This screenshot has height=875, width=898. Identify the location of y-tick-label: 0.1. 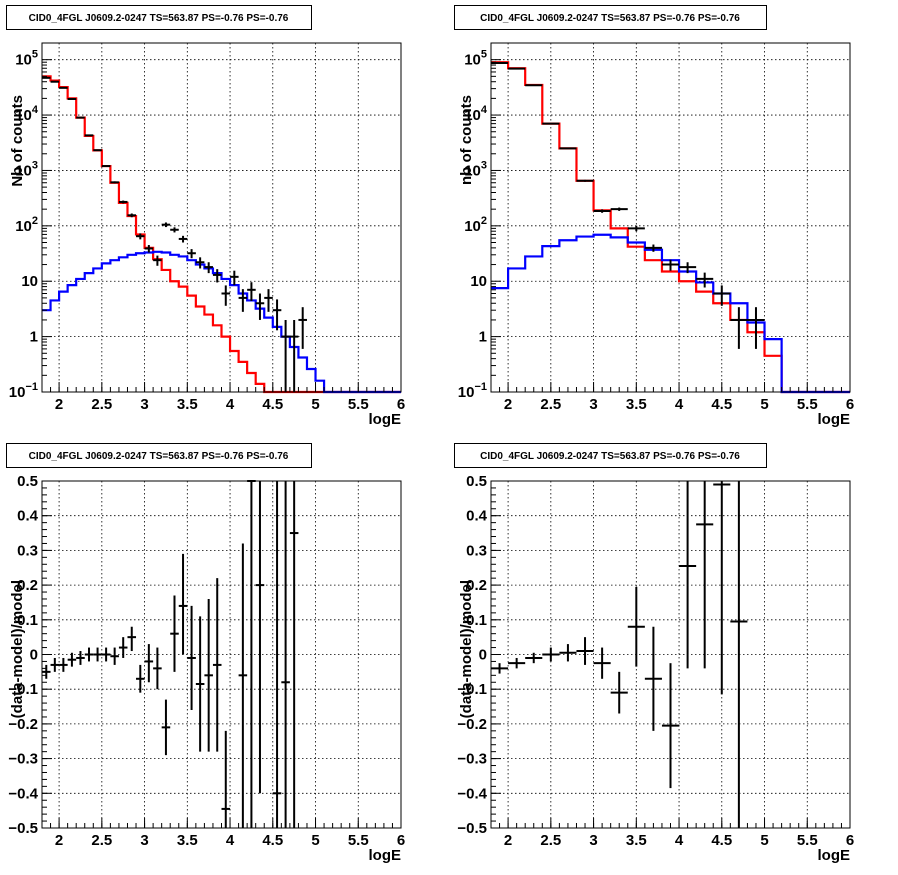
(27, 620).